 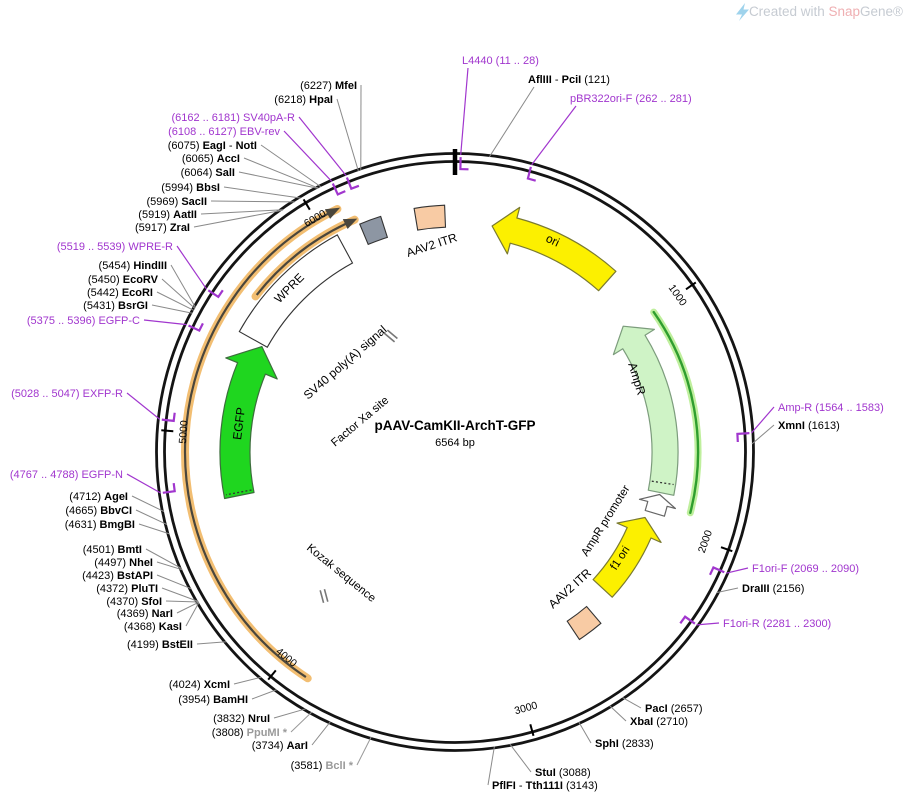 What do you see at coordinates (430, 217) in the screenshot?
I see `feature-aav2-itr-top` at bounding box center [430, 217].